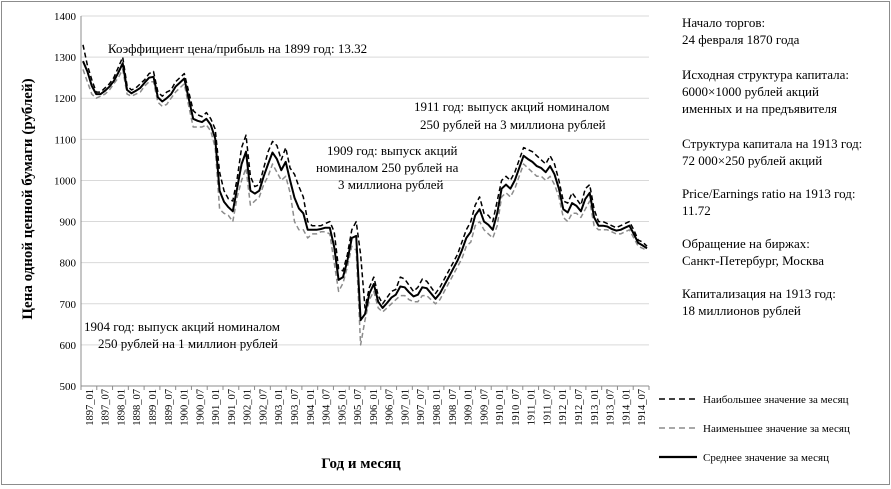 The image size is (891, 489). What do you see at coordinates (169, 407) in the screenshot?
I see `x-tick-label: 1899_07` at bounding box center [169, 407].